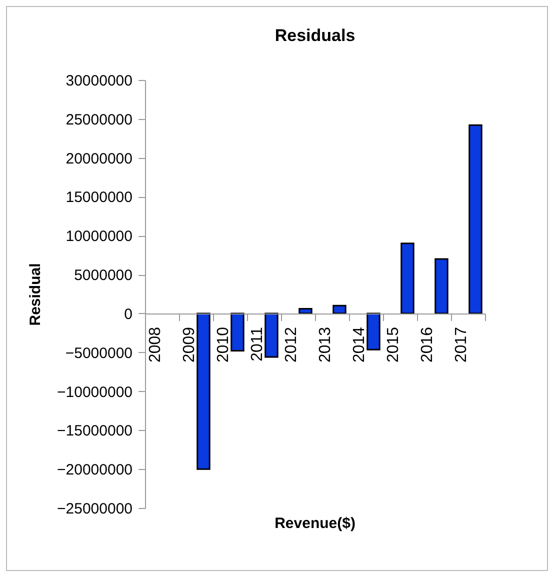  What do you see at coordinates (128, 314) in the screenshot?
I see `y-tick-label: 0` at bounding box center [128, 314].